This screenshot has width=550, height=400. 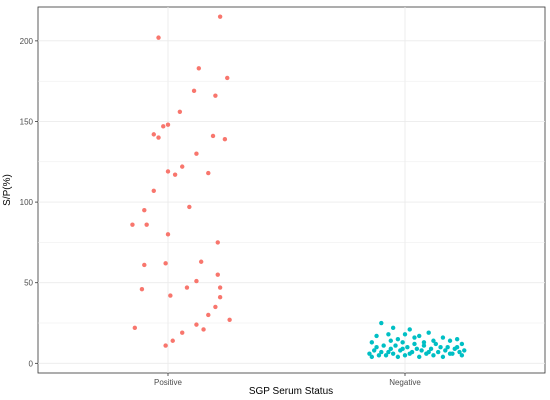 What do you see at coordinates (168, 382) in the screenshot?
I see `x-tick-label: Positive` at bounding box center [168, 382].